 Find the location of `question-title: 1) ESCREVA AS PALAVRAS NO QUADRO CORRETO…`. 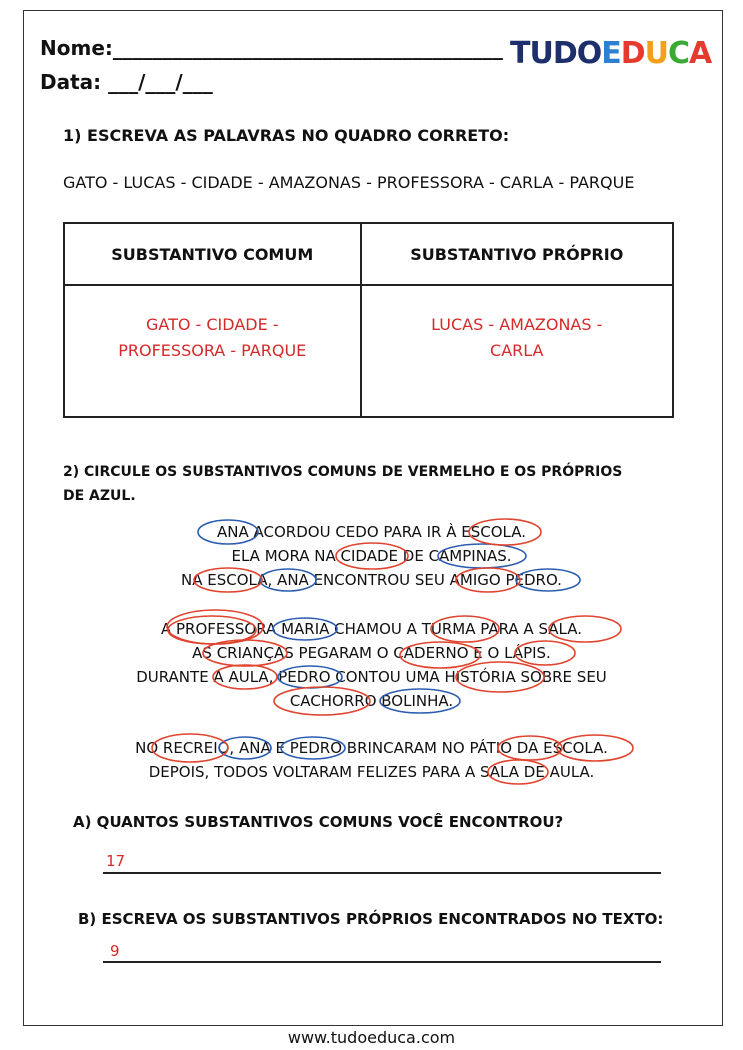

question-title: 1) ESCREVA AS PALAVRAS NO QUADRO CORRETO… is located at coordinates (286, 135).